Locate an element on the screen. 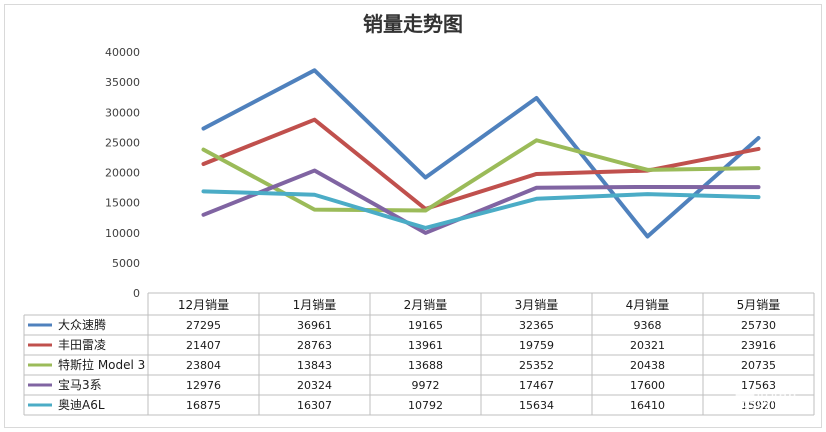 This screenshot has height=432, width=826. legend-label: 宝马3系 is located at coordinates (80, 385).